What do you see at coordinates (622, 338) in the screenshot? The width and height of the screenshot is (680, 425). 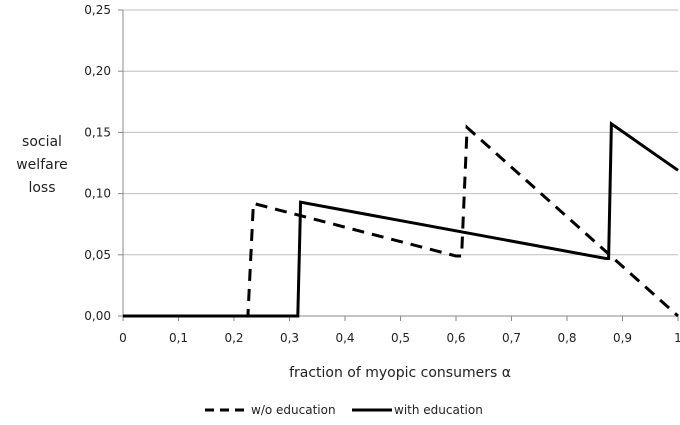 I see `x-tick-label: 0,9` at bounding box center [622, 338].